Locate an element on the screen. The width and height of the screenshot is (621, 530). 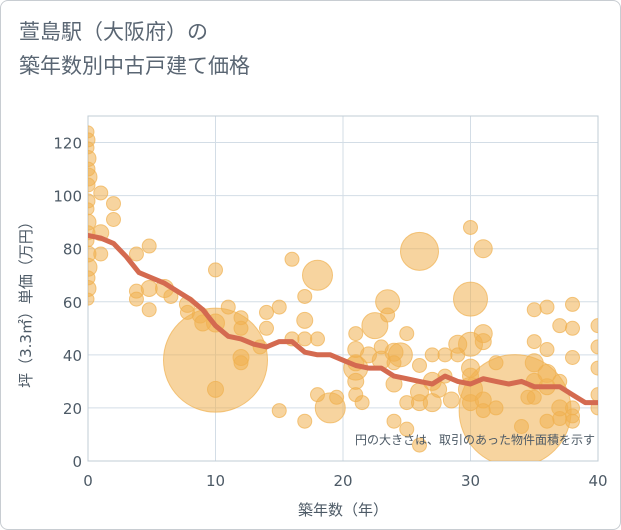
y-tick-label: 120 is located at coordinates (67, 144).